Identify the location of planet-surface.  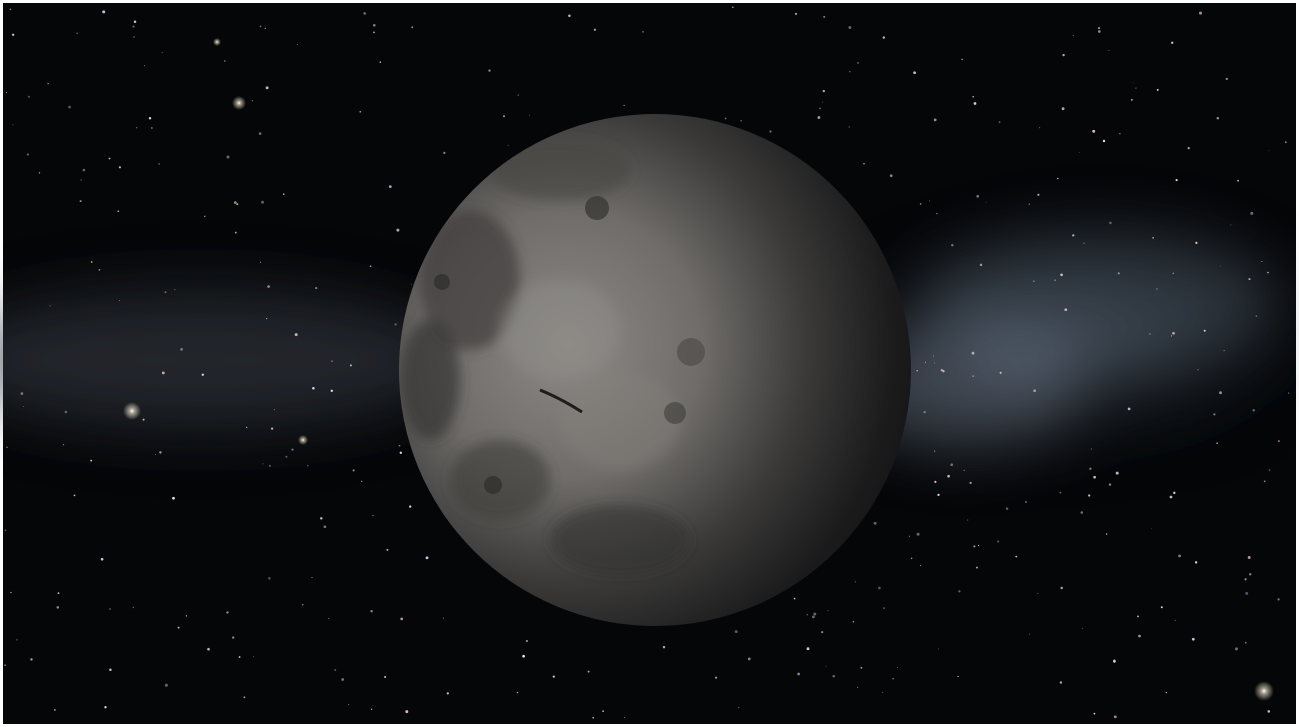
(545, 357).